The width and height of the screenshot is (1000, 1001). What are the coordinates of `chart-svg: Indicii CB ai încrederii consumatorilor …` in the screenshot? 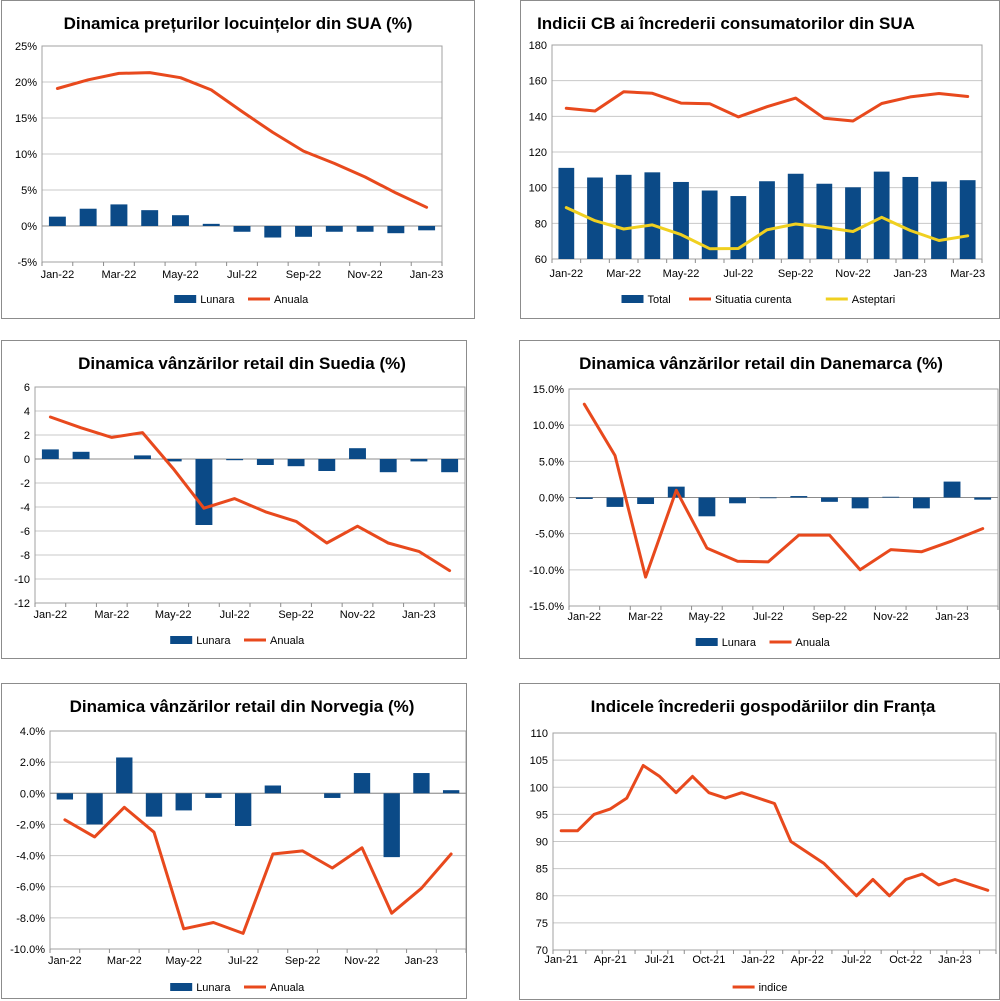 It's located at (757, 160).